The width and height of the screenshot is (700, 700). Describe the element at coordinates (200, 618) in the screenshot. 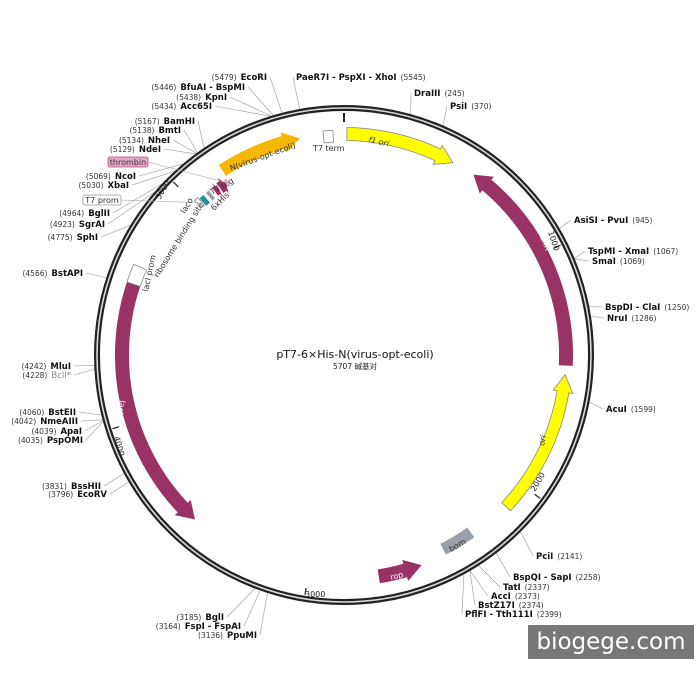

I see `site-bgli: (3185) BglI` at that location.